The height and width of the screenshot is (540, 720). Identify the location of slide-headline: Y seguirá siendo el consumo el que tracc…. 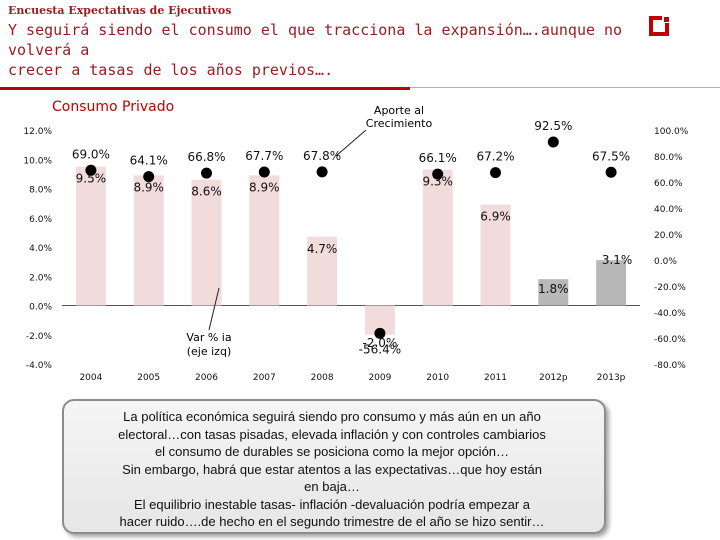
(328, 50).